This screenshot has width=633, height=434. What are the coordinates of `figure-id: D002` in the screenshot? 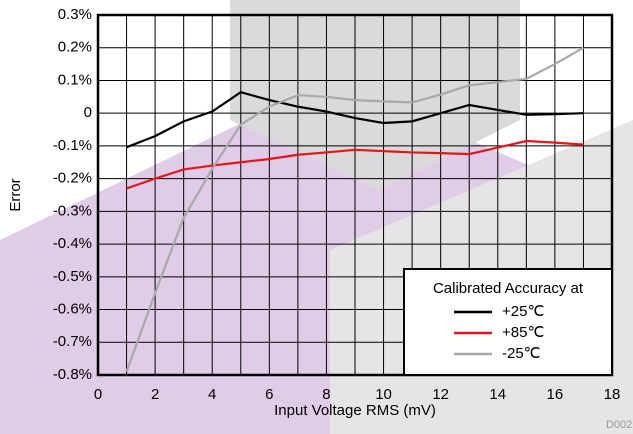 It's located at (619, 425).